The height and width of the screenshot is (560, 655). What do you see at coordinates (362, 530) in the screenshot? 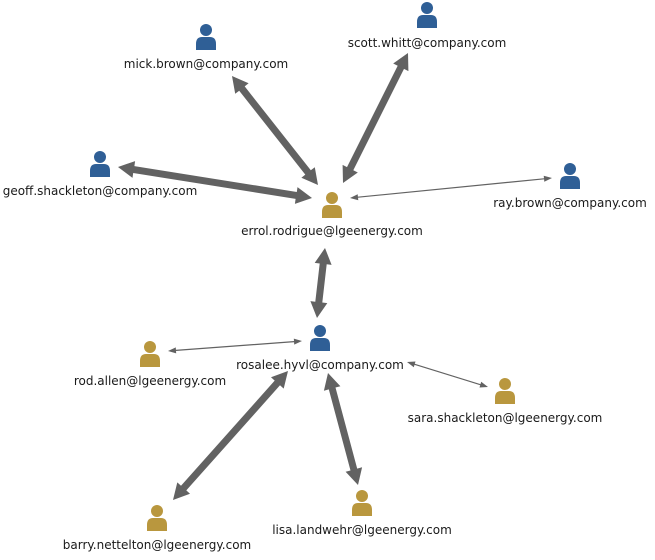
I see `node-label: lisa.landwehr@lgeenergy.com` at bounding box center [362, 530].